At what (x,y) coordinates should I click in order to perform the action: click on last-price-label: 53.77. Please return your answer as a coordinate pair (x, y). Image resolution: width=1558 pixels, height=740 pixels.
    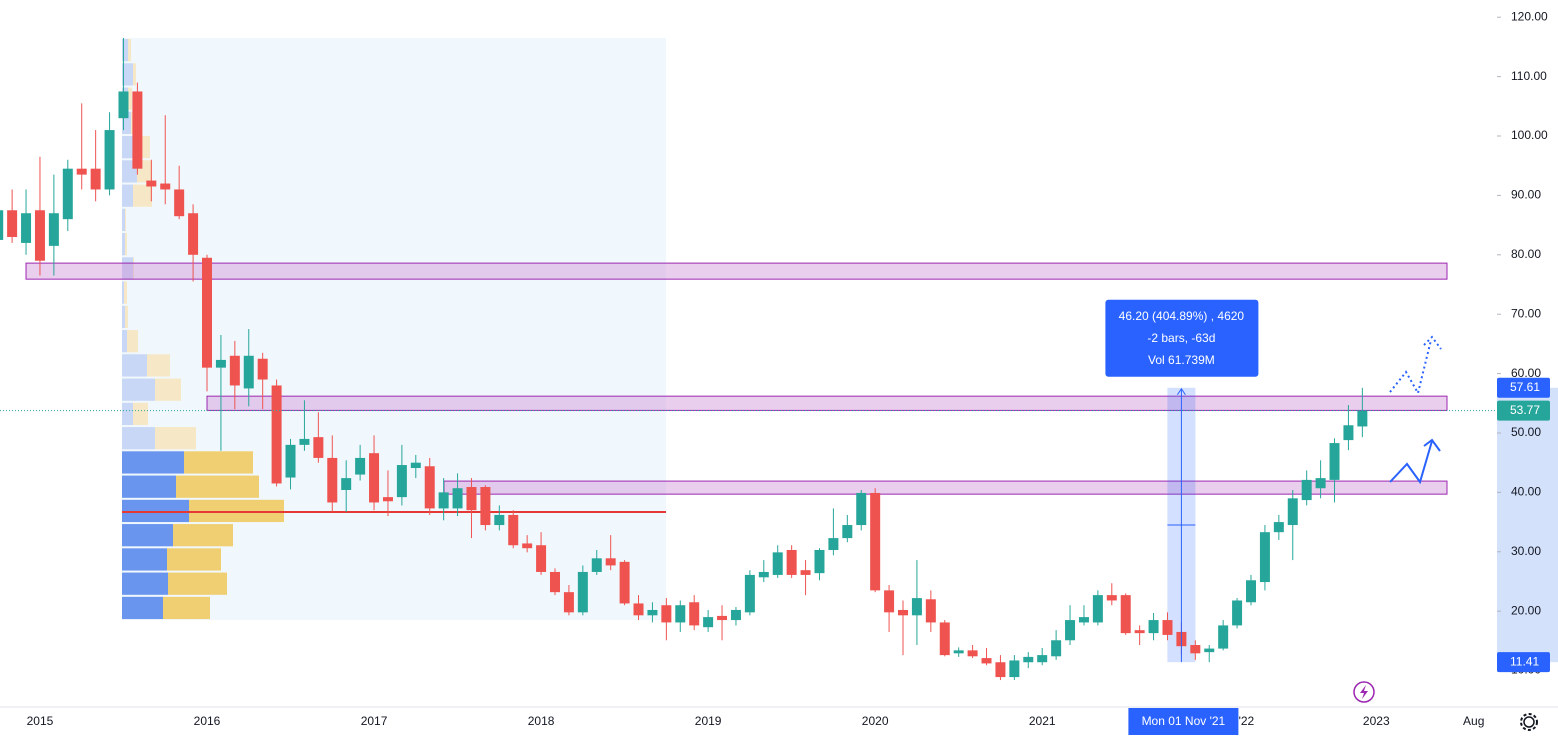
    Looking at the image, I should click on (1525, 410).